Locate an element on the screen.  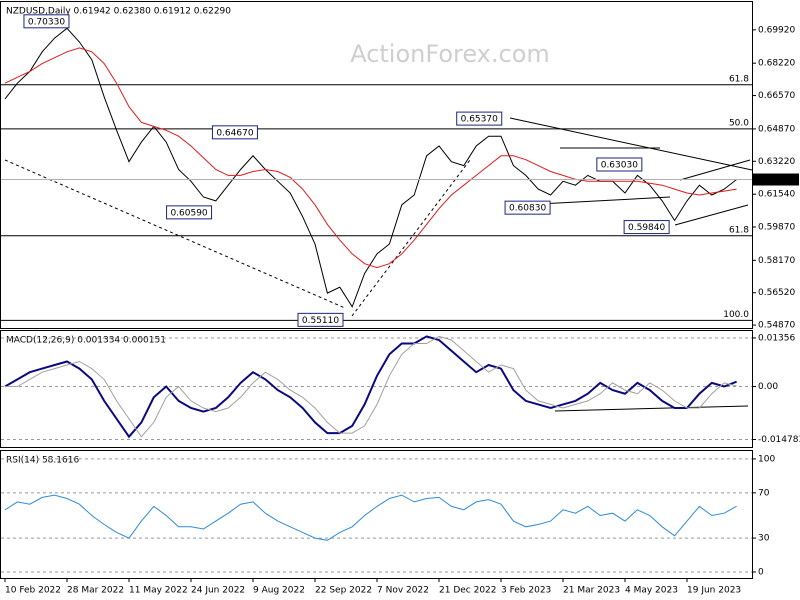
y-tick-label: -0.014783 is located at coordinates (779, 440).